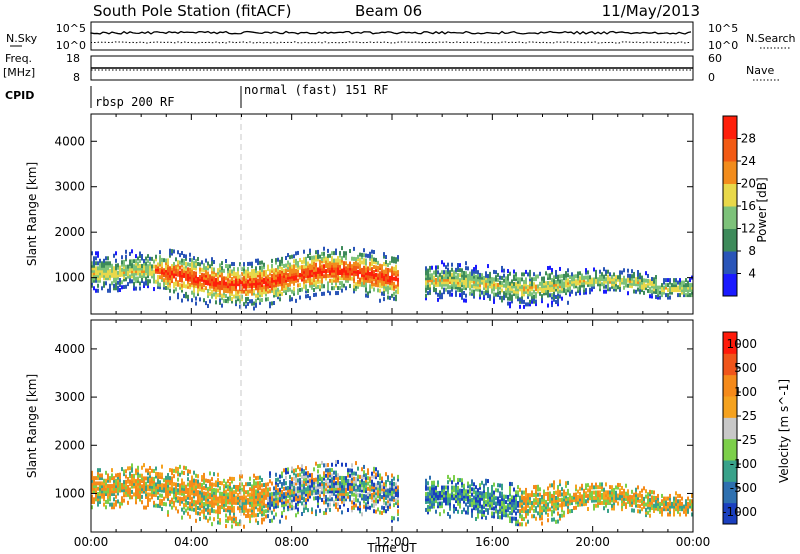 The width and height of the screenshot is (800, 554). I want to click on beam-label: Beam 06, so click(388, 11).